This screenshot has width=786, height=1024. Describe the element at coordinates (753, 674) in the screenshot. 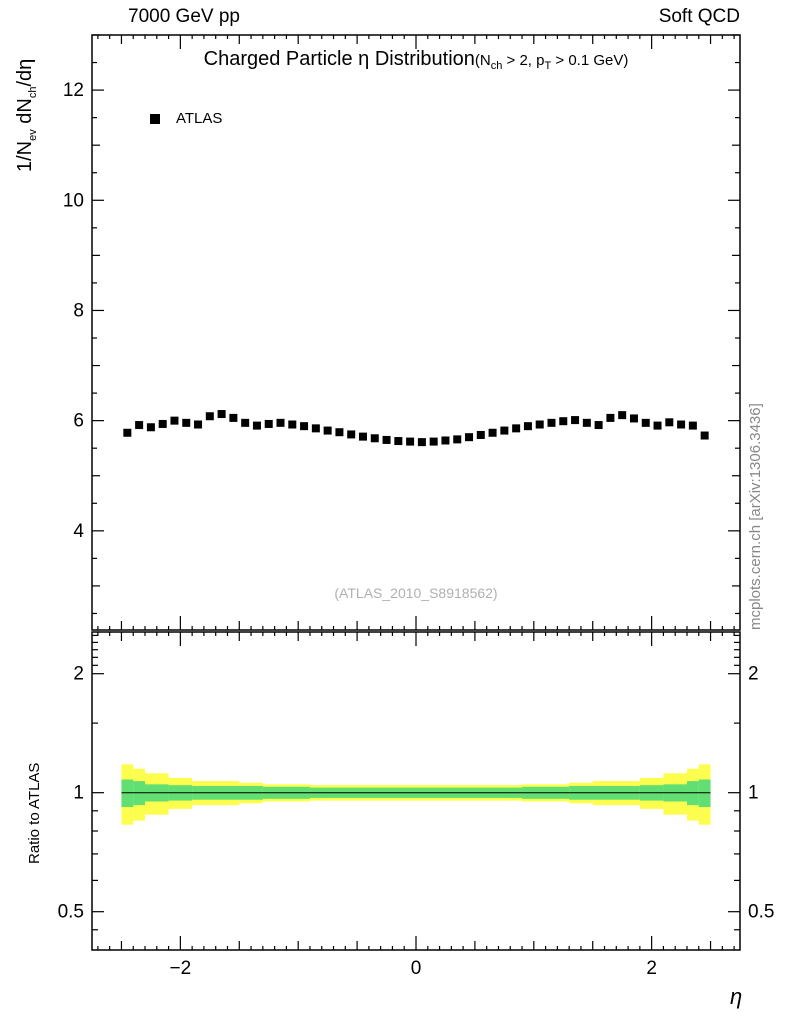

I see `ratio-y-tick-label-right: 2` at that location.